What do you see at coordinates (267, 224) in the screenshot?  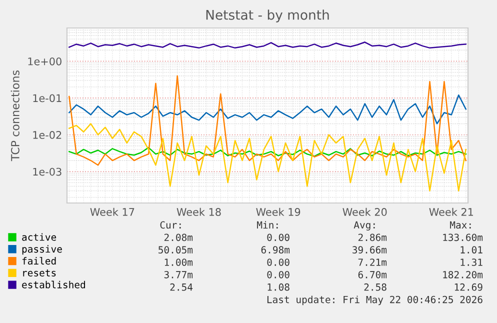 I see `text: Min:` at bounding box center [267, 224].